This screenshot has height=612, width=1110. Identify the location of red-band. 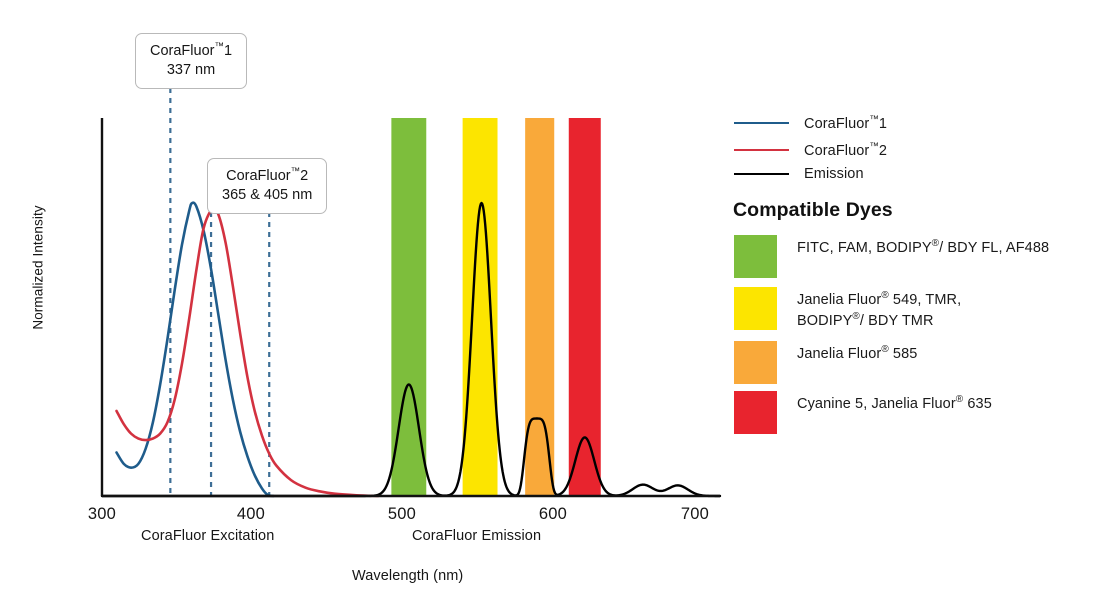
(584, 307).